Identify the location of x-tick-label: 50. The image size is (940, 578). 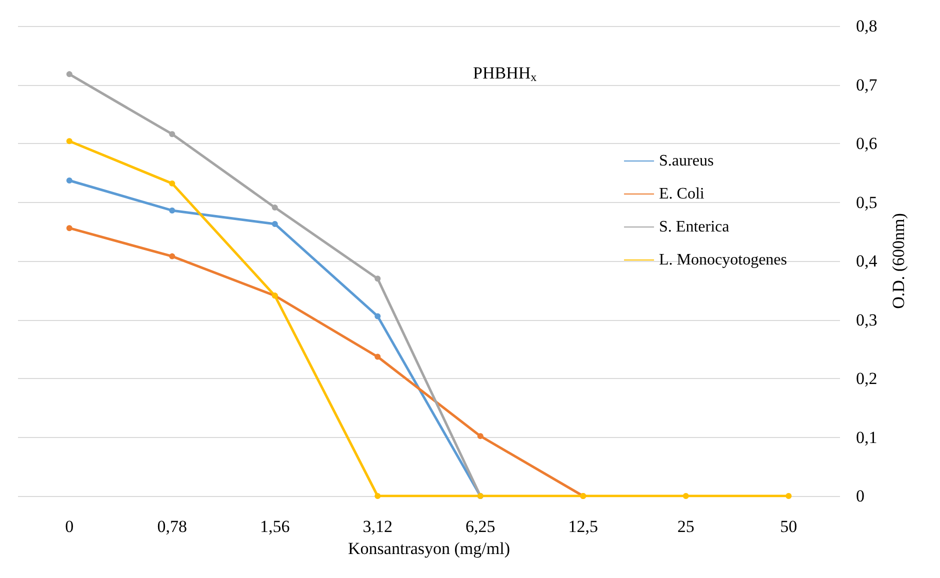
(789, 526).